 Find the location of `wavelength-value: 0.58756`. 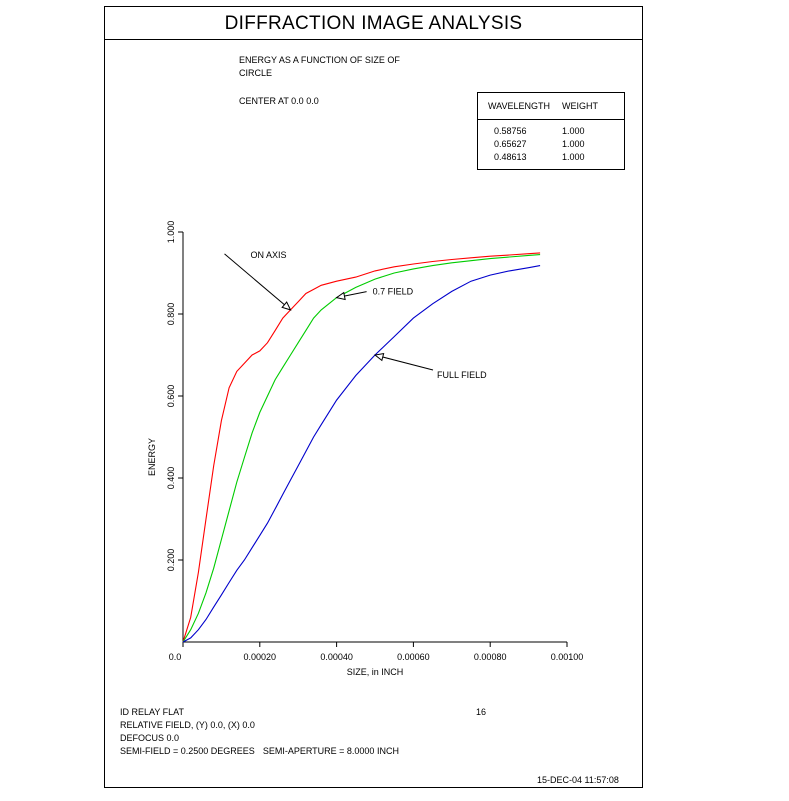

wavelength-value: 0.58756 is located at coordinates (510, 131).